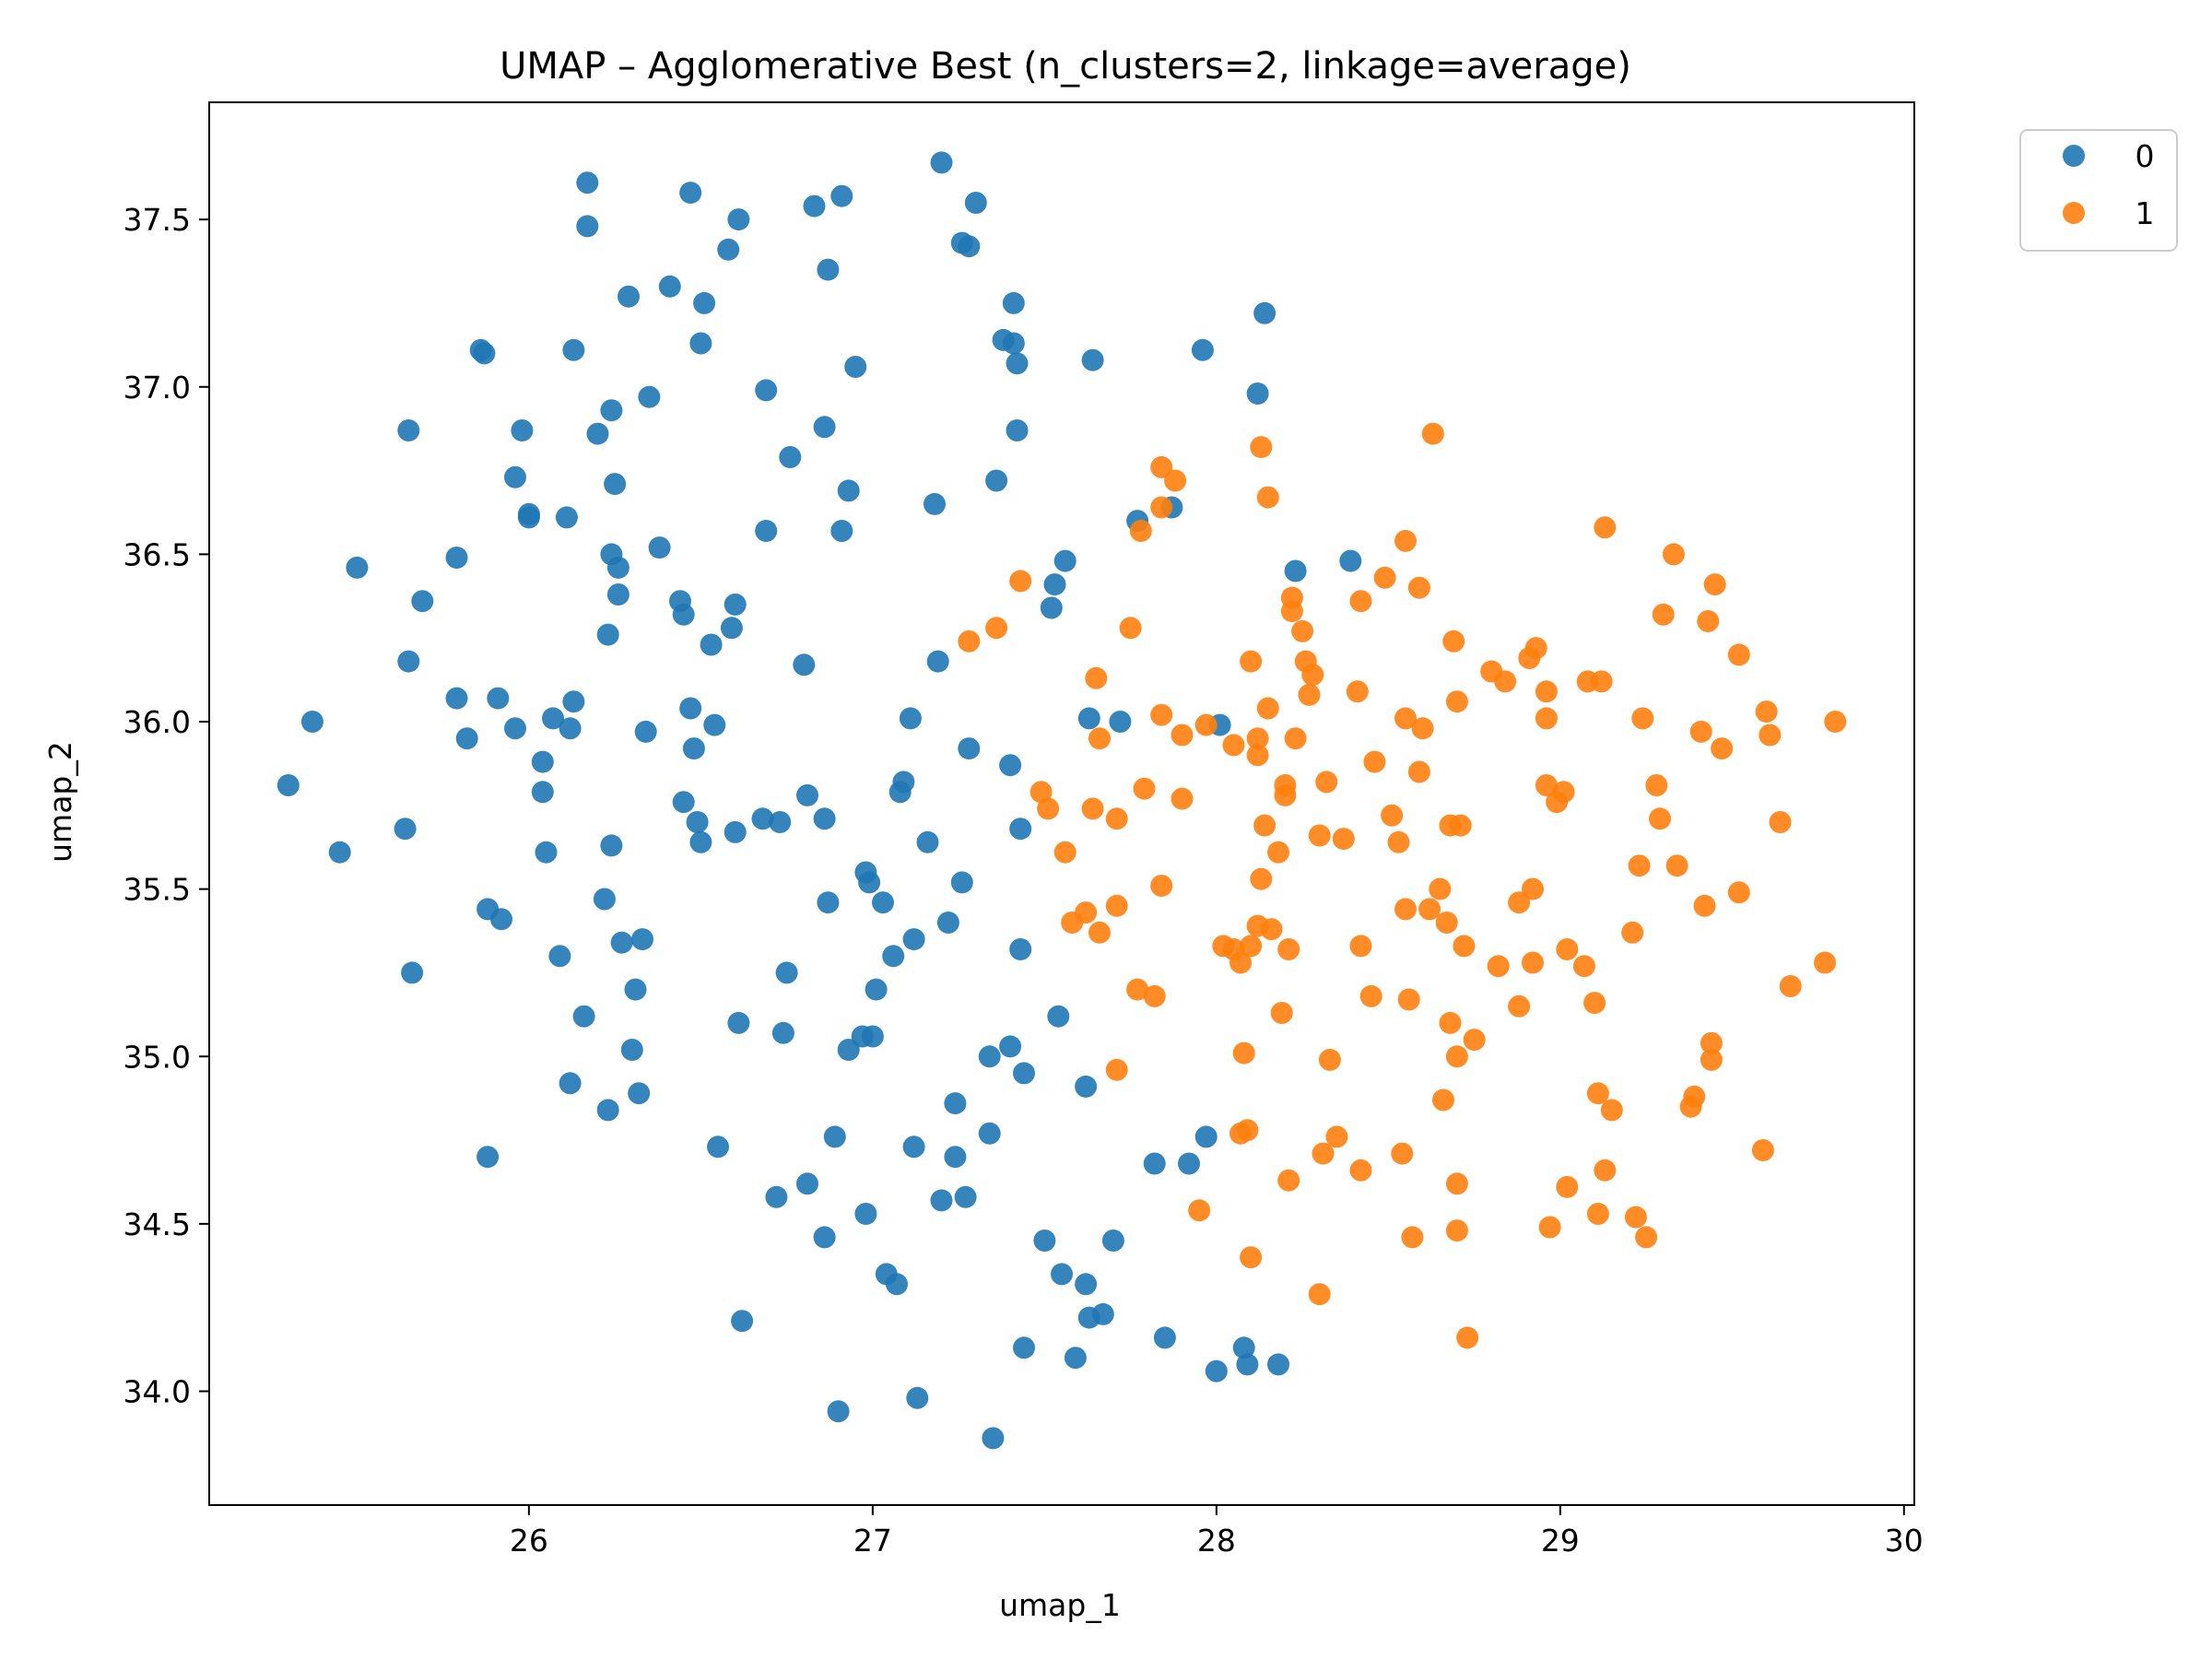 The width and height of the screenshot is (2212, 1659). Describe the element at coordinates (872, 1541) in the screenshot. I see `x-tick-label: 27` at that location.